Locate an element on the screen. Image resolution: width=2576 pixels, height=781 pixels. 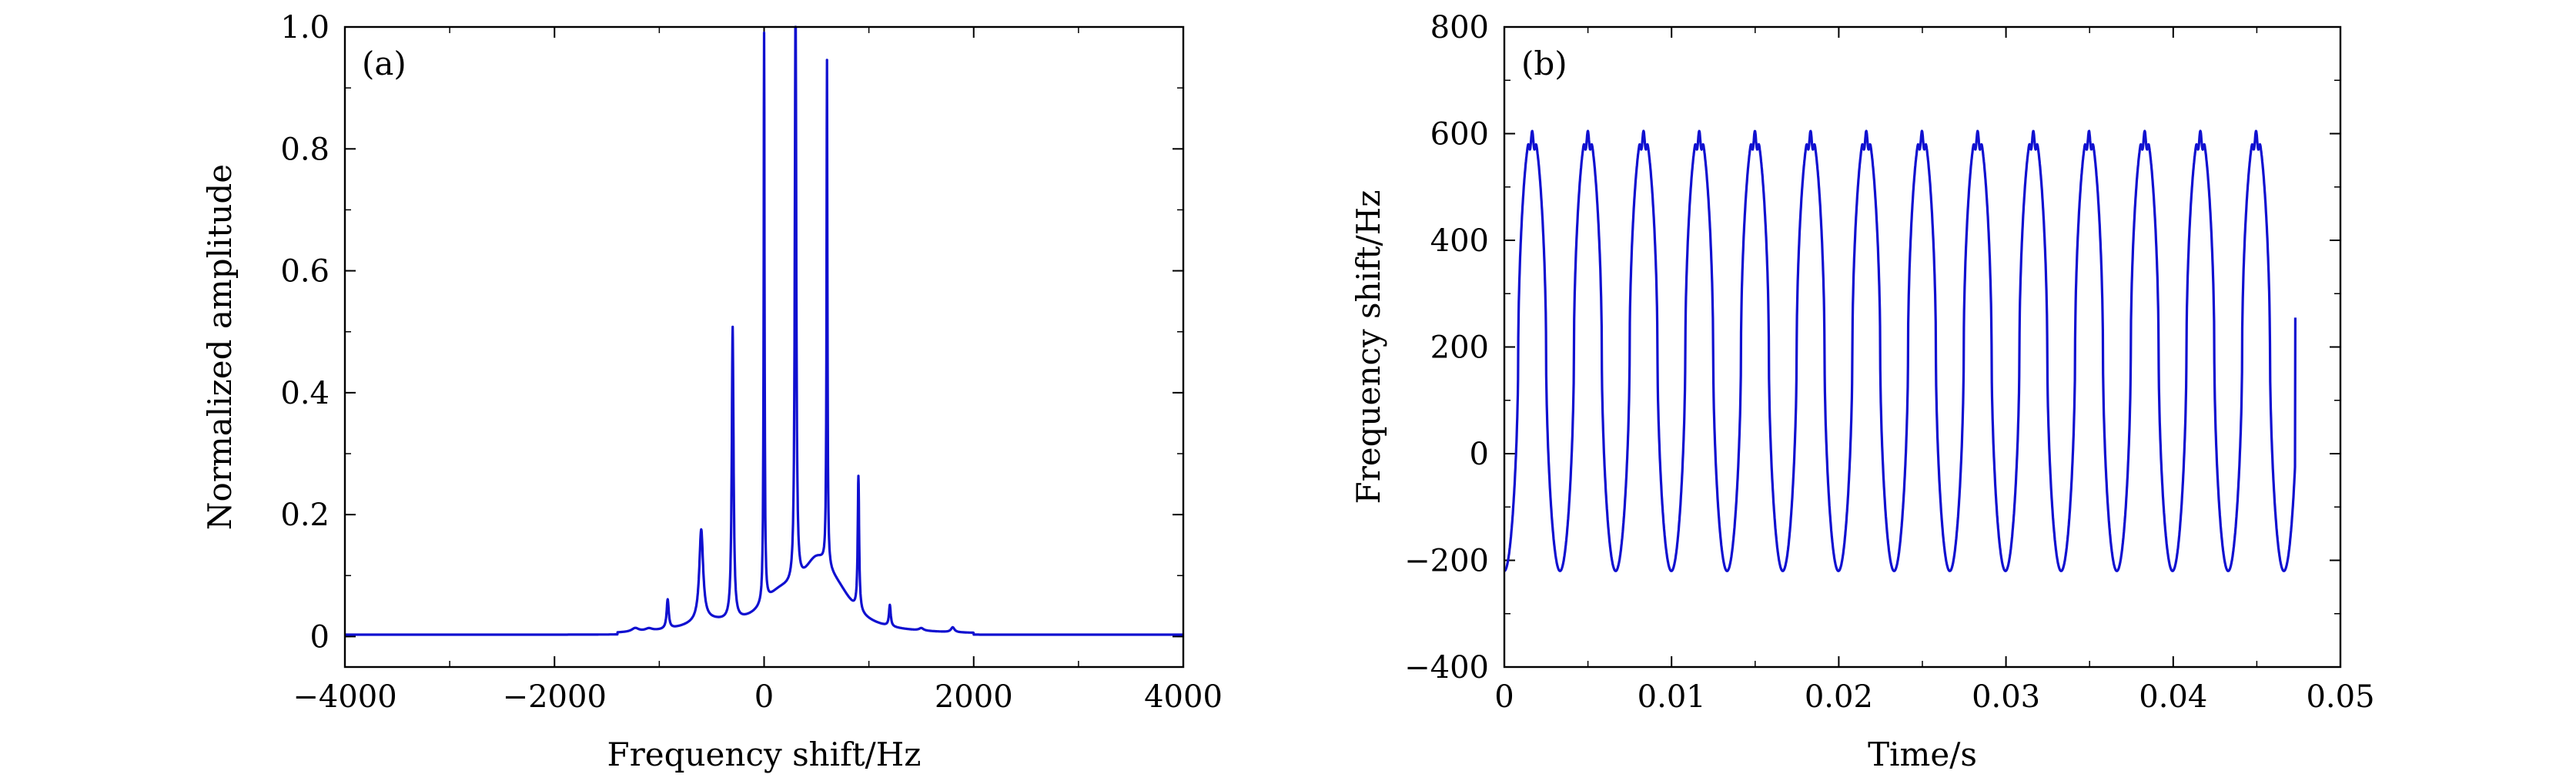
y-tick-label: 0.6 is located at coordinates (305, 272).